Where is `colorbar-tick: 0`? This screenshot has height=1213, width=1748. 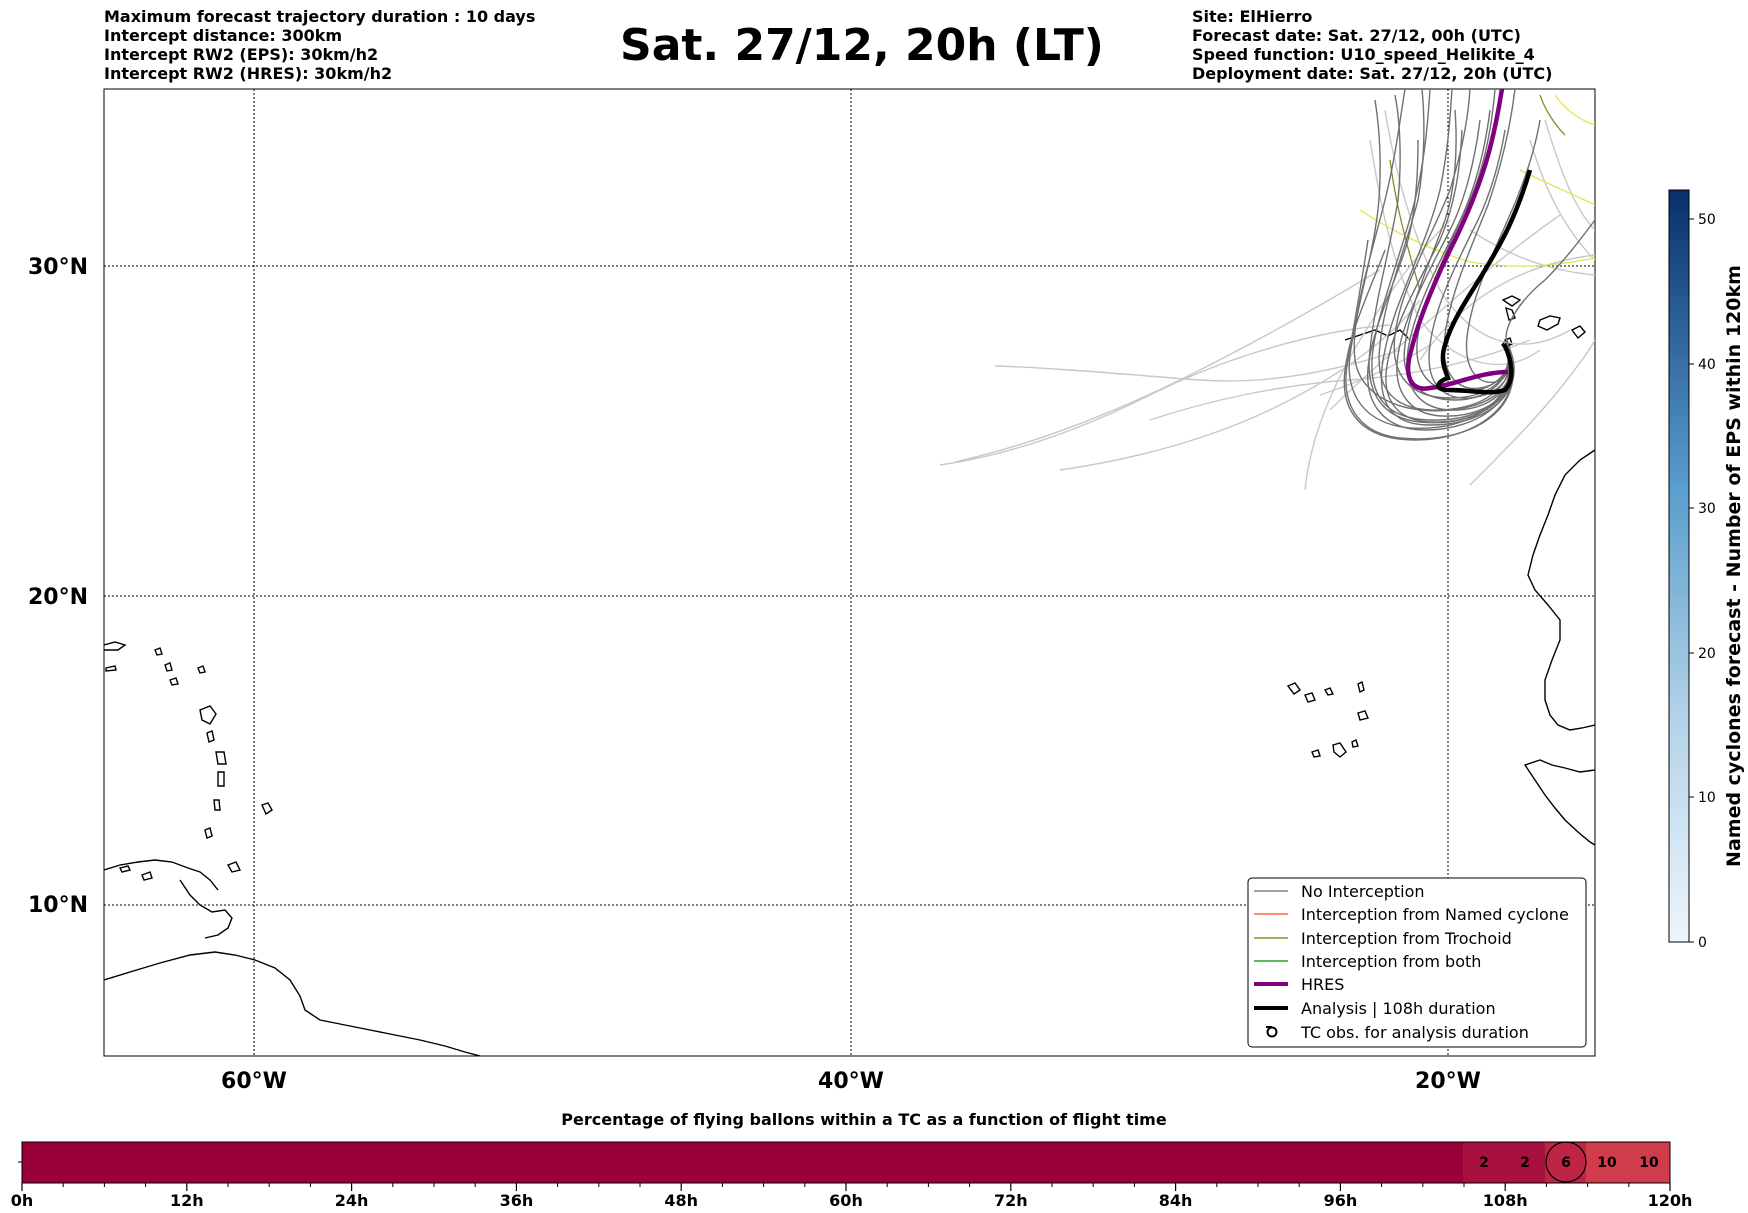 colorbar-tick: 0 is located at coordinates (1702, 943).